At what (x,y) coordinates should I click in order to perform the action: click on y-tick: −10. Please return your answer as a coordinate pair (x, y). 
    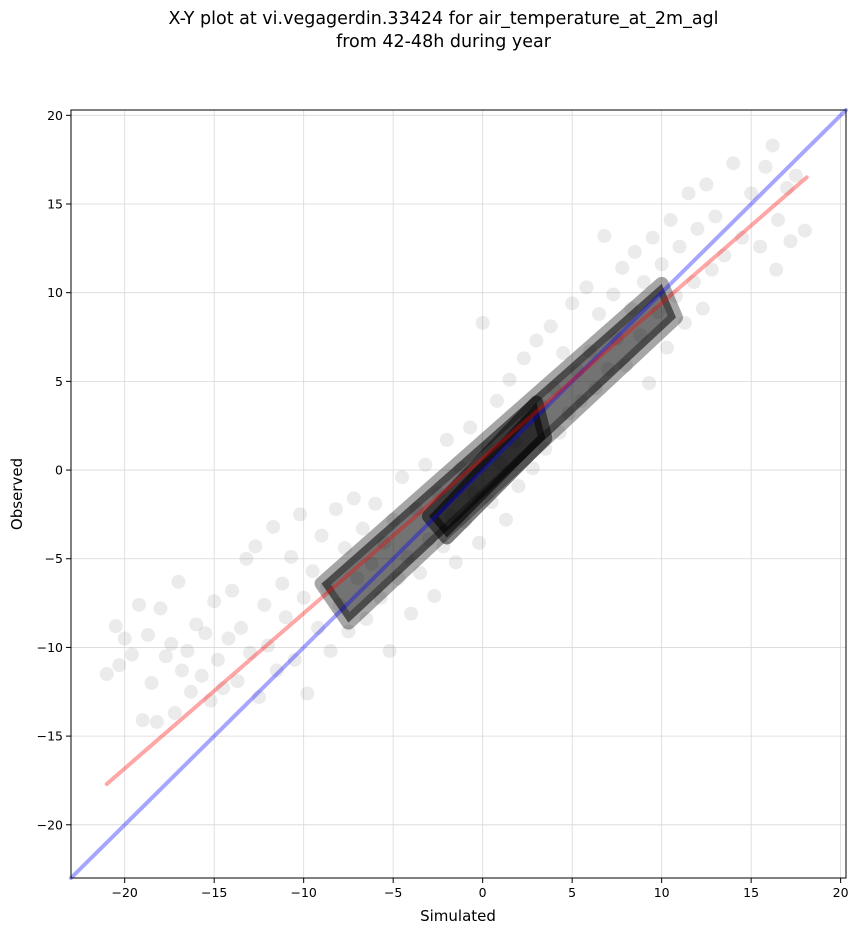
    Looking at the image, I should click on (54, 647).